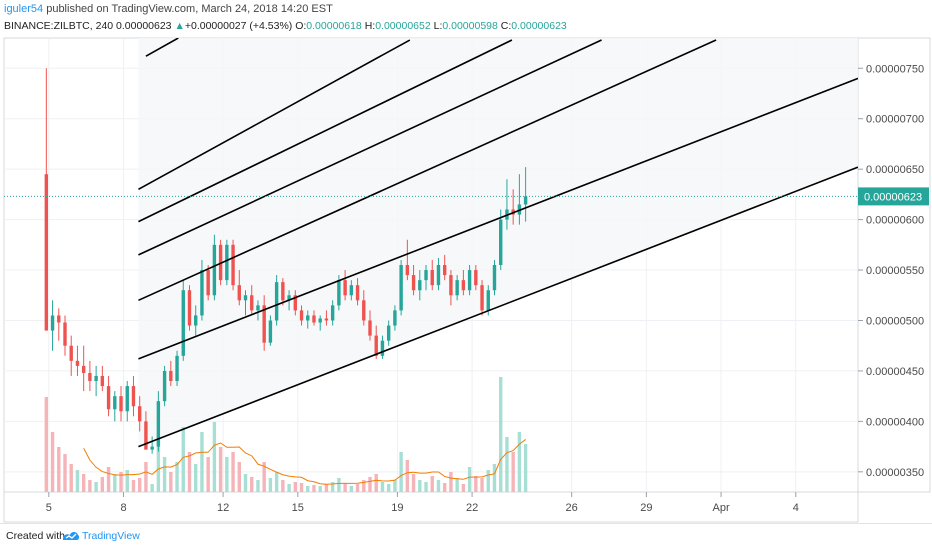  Describe the element at coordinates (123, 508) in the screenshot. I see `x-tick-label: 8` at that location.